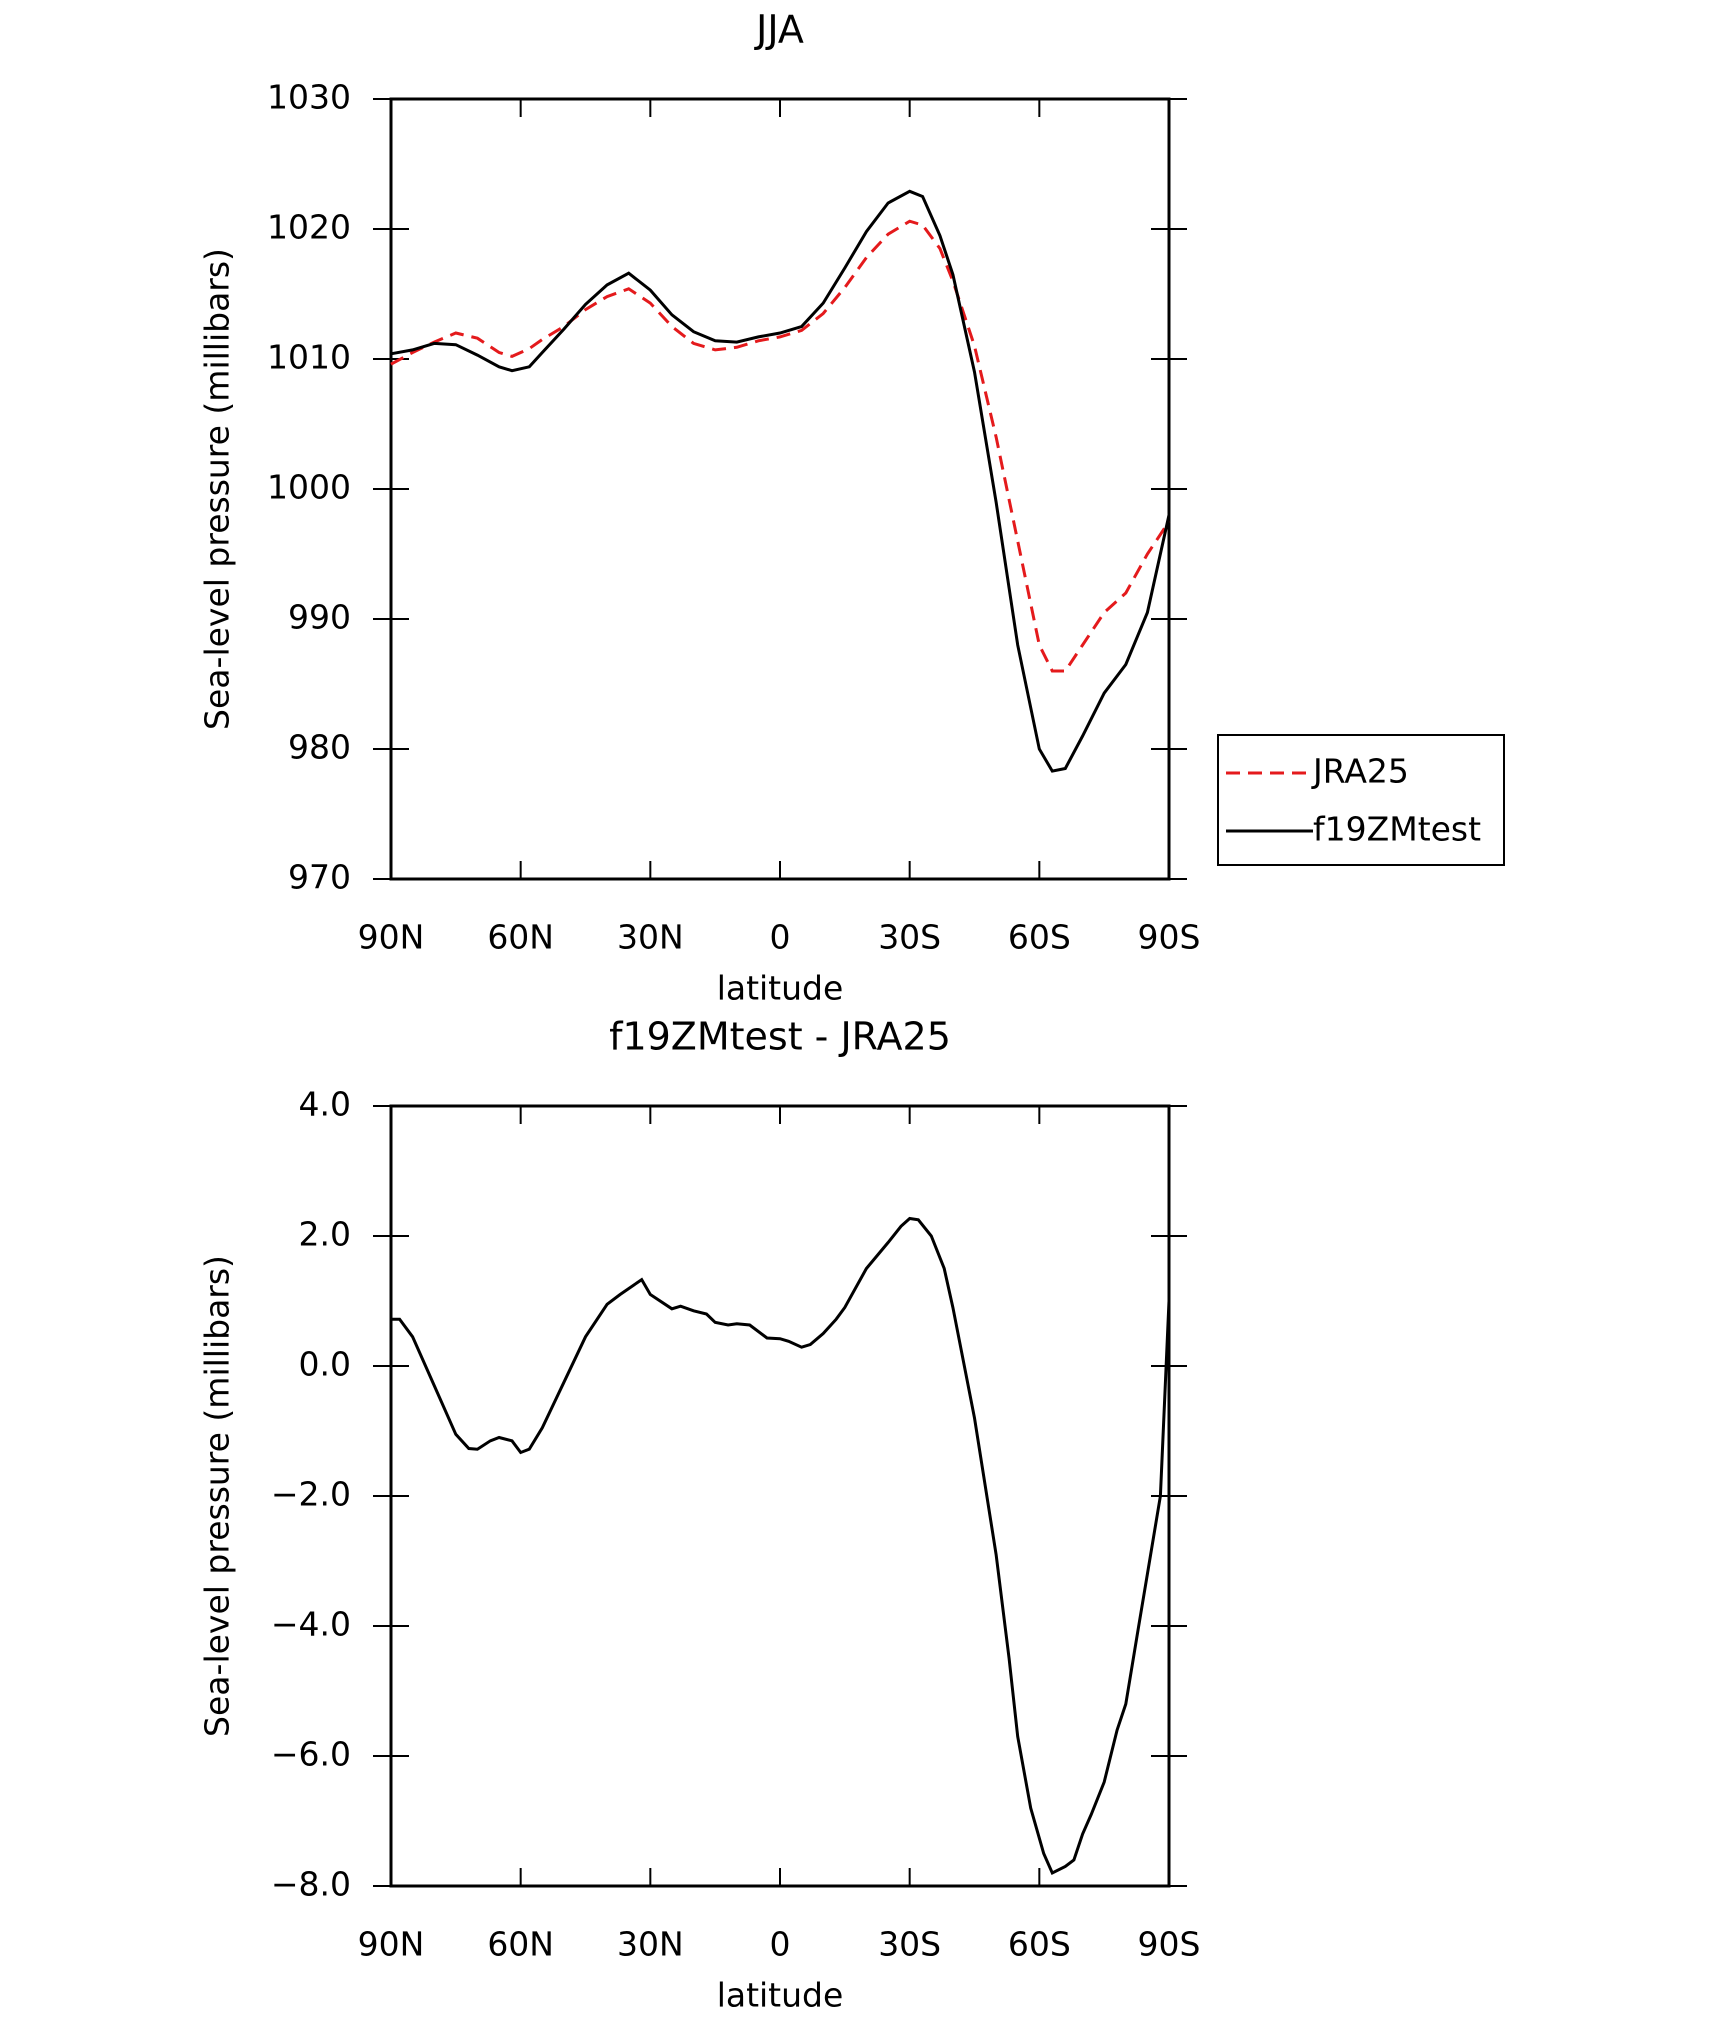  Describe the element at coordinates (1360, 771) in the screenshot. I see `legend-label: JRA25` at that location.